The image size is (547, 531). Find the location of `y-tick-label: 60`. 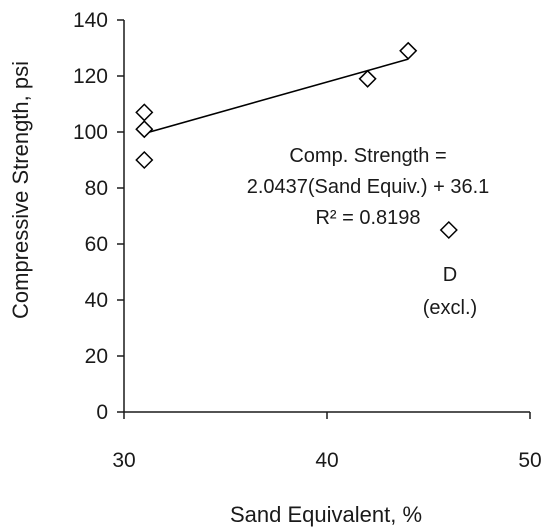

y-tick-label: 60 is located at coordinates (96, 244).